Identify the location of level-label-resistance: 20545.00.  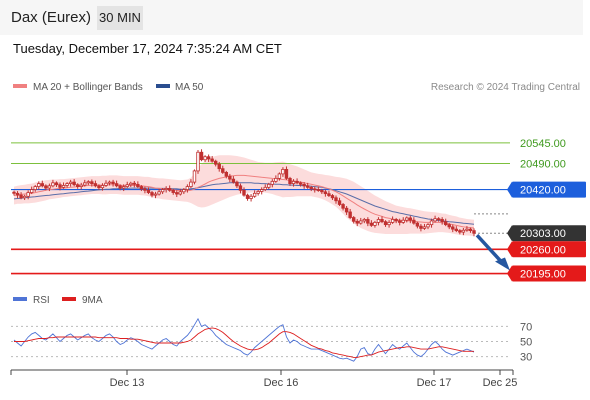
(543, 144).